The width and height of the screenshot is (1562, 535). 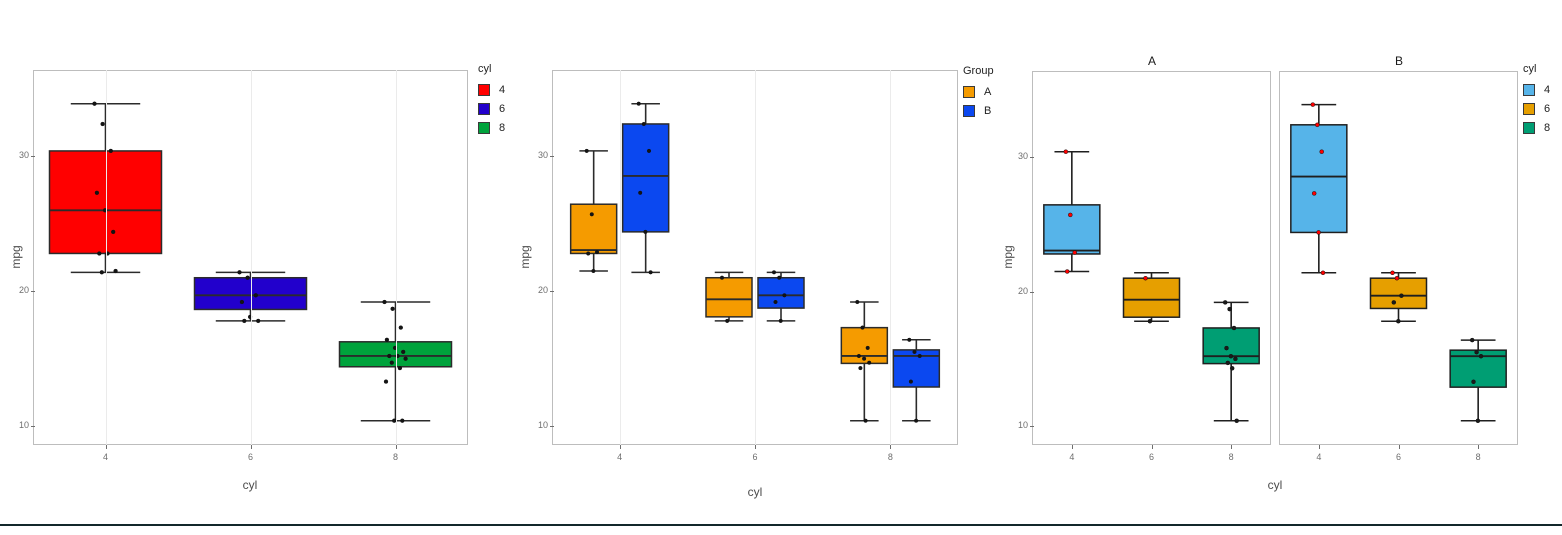 I want to click on panel-3-facet-a-x-tick-label: 8, so click(x=1231, y=457).